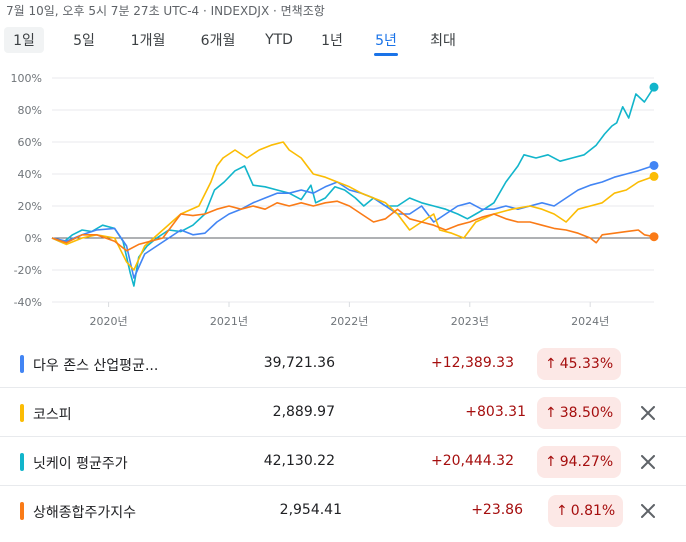  Describe the element at coordinates (654, 176) in the screenshot. I see `series-end-point-kospi` at that location.